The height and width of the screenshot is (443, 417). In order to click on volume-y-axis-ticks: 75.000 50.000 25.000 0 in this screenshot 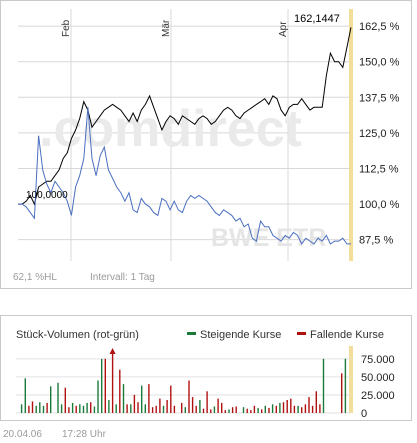, I will do `click(378, 387)`.